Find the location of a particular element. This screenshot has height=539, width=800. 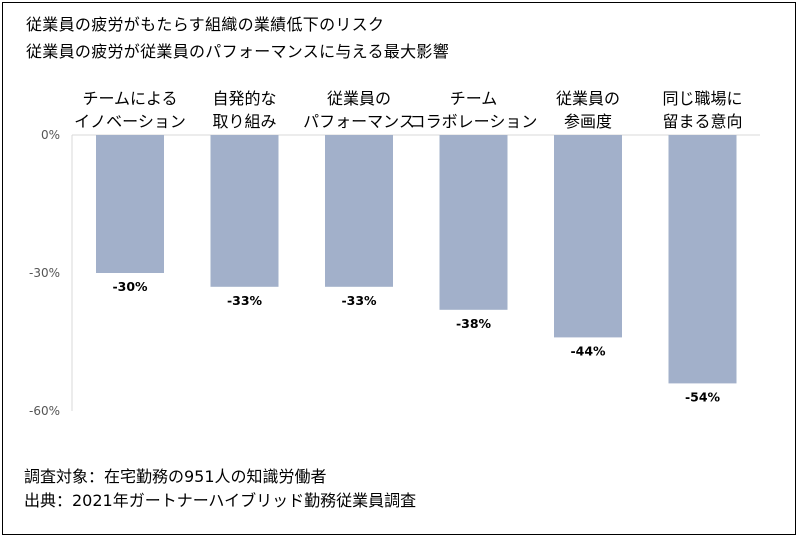

y-tick-label: -60% is located at coordinates (44, 411).